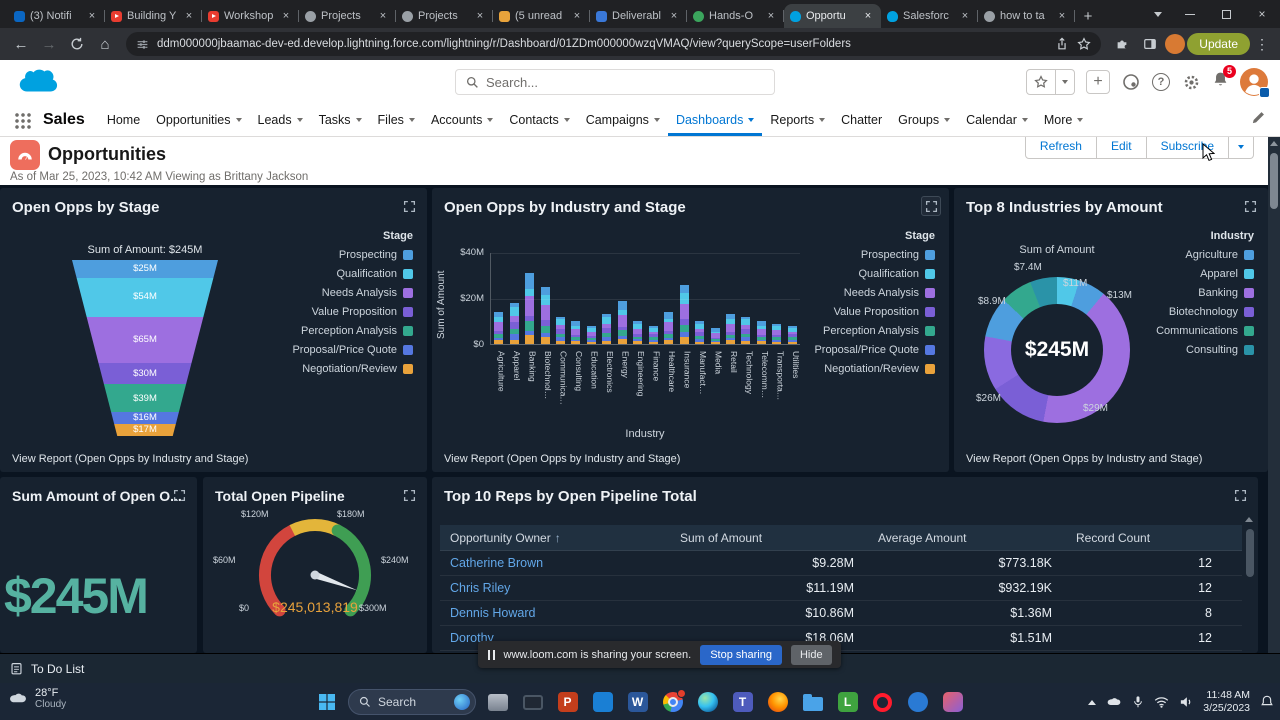 The image size is (1280, 720). I want to click on legend-item: Prospecting, so click(874, 255).